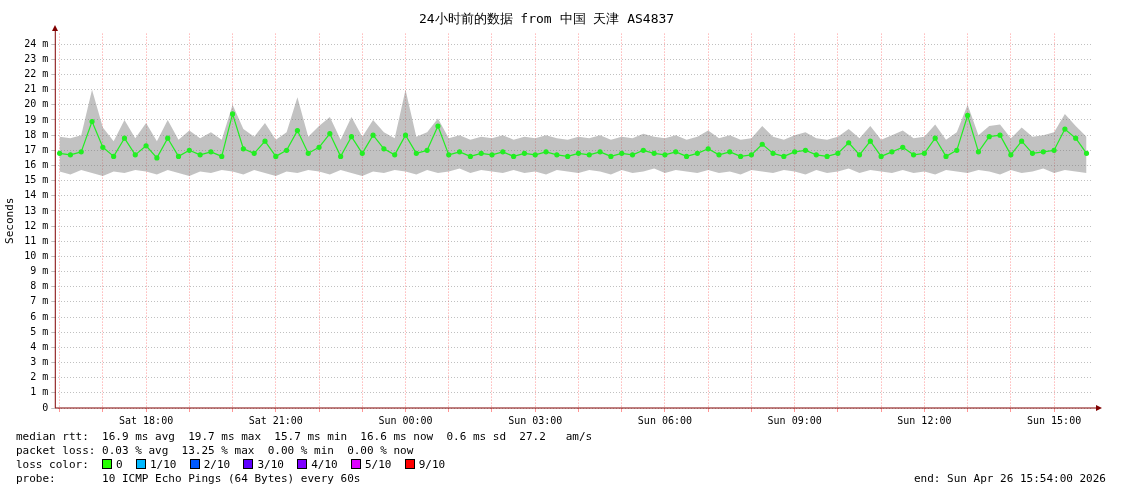 The width and height of the screenshot is (1121, 494). Describe the element at coordinates (36, 256) in the screenshot. I see `y-tick-label: 10 m` at that location.